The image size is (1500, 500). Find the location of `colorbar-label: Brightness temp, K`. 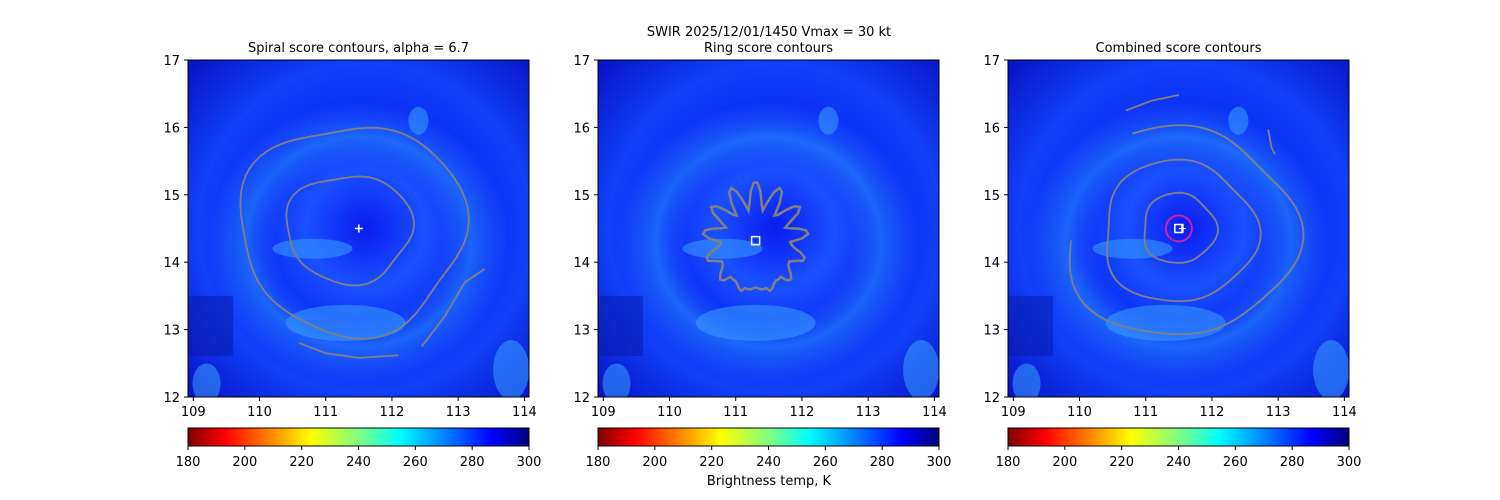

colorbar-label: Brightness temp, K is located at coordinates (769, 481).